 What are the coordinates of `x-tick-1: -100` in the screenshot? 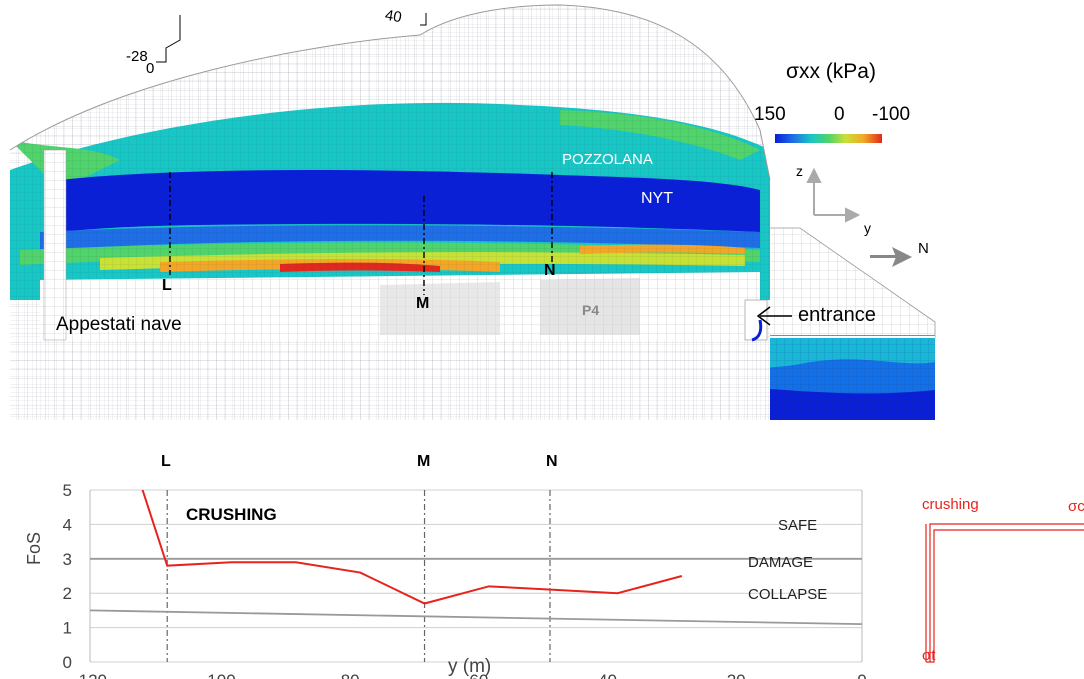 It's located at (219, 675).